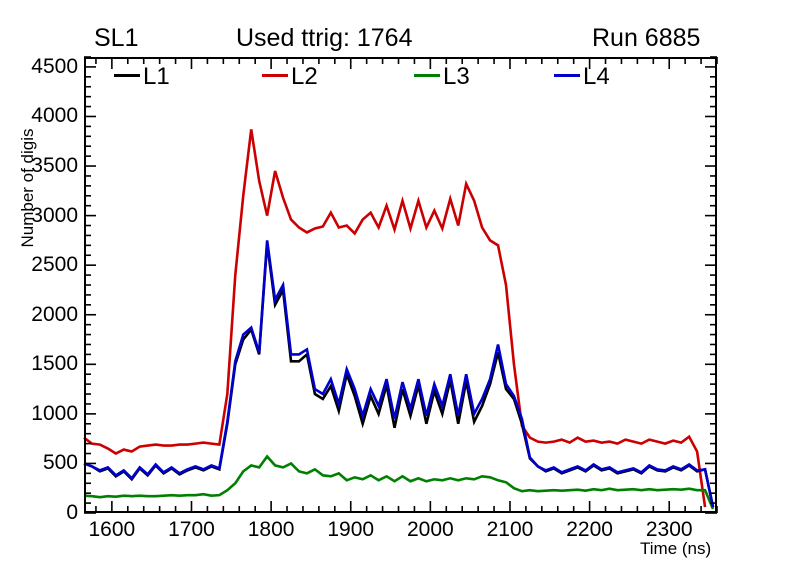 This screenshot has height=572, width=796. Describe the element at coordinates (60, 463) in the screenshot. I see `y-tick-label: 500` at that location.